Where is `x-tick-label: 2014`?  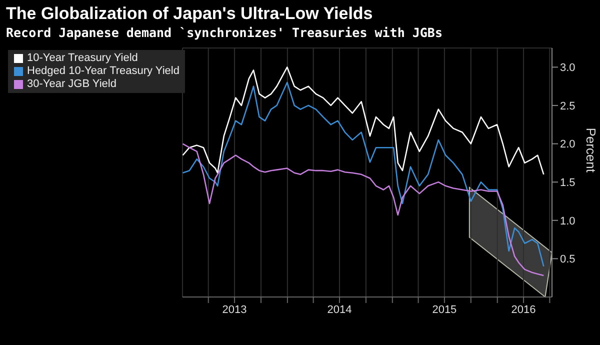
x-tick-label: 2014 is located at coordinates (339, 310).